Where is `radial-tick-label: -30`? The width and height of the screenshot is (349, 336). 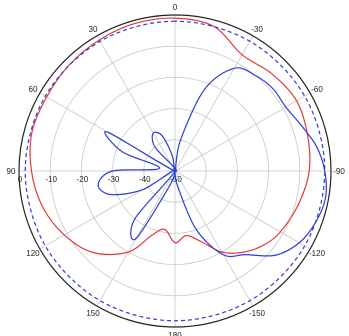 radial-tick-label: -30 is located at coordinates (114, 179).